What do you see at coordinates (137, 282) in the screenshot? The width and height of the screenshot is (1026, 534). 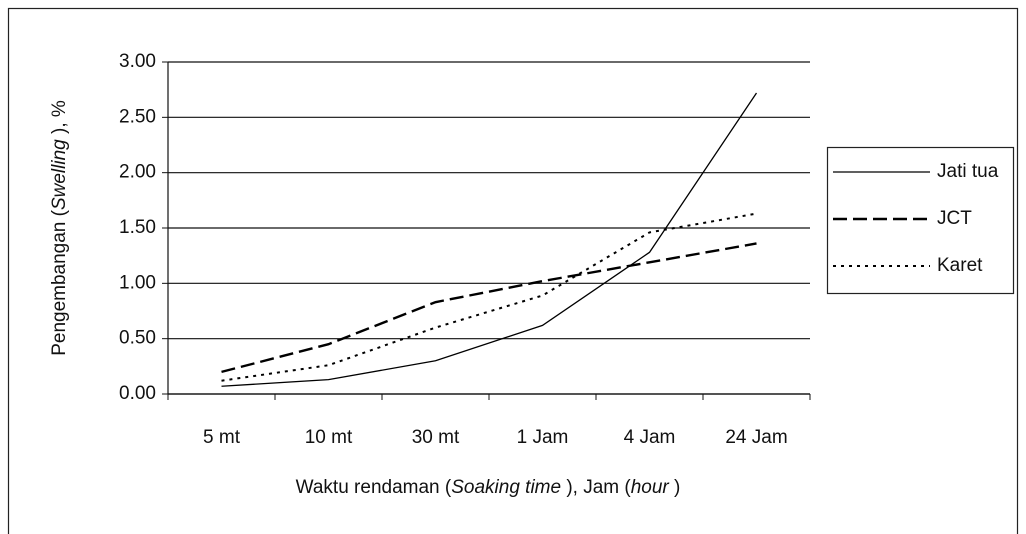 I see `y-tick-label: 1.00` at bounding box center [137, 282].